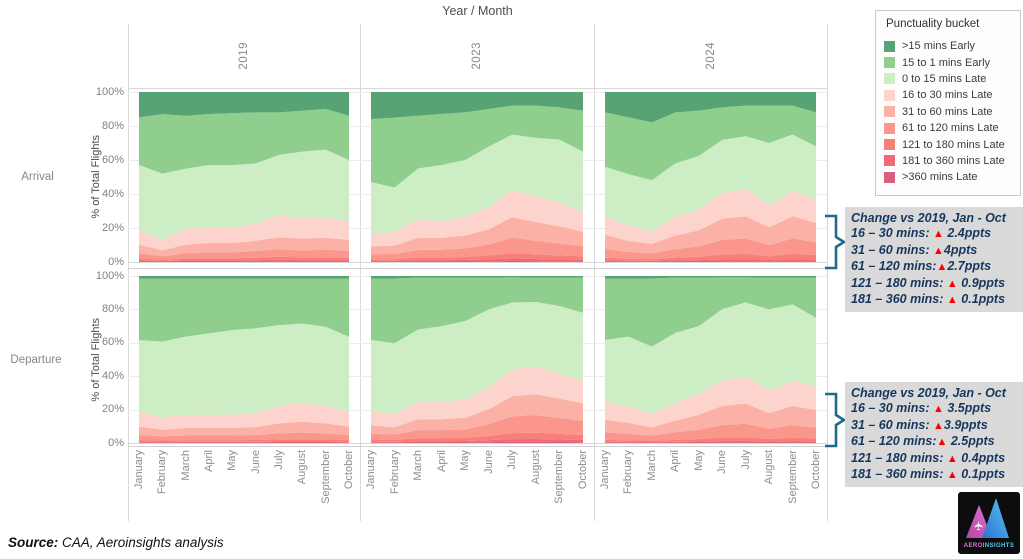 This screenshot has height=559, width=1023. I want to click on legend-item: >360 mins Late, so click(948, 177).